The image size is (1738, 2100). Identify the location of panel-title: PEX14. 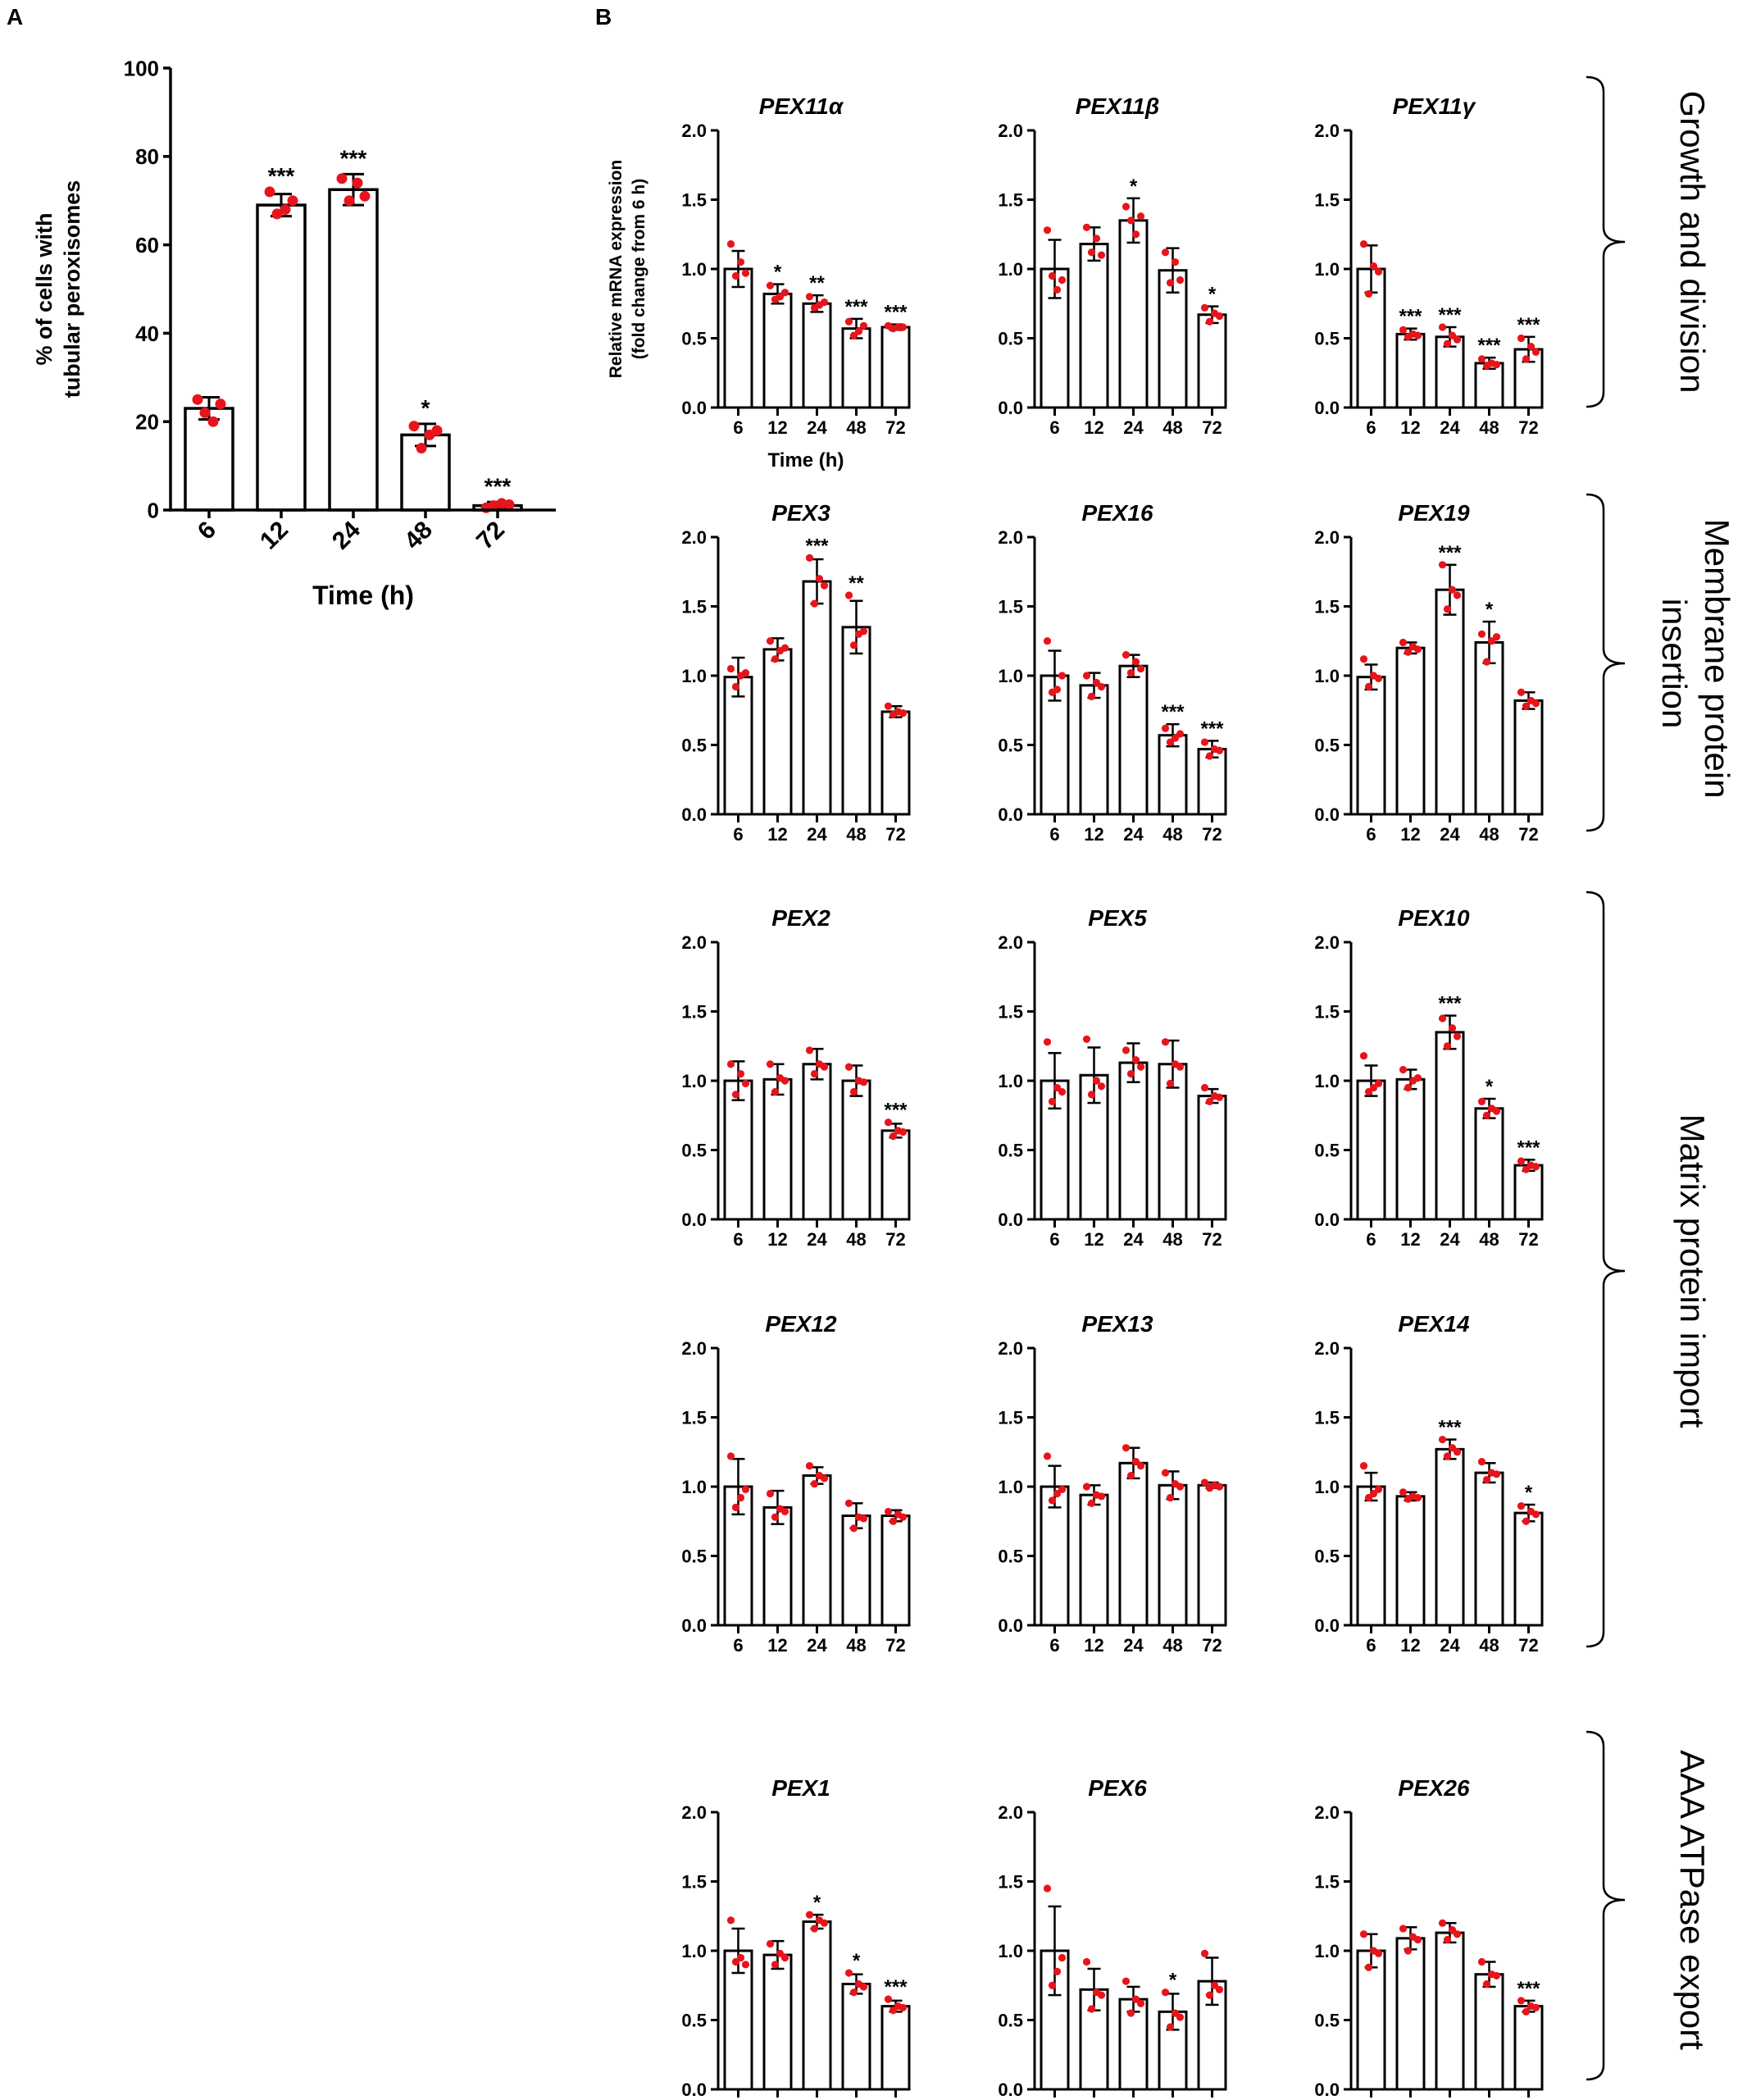
(1434, 1324).